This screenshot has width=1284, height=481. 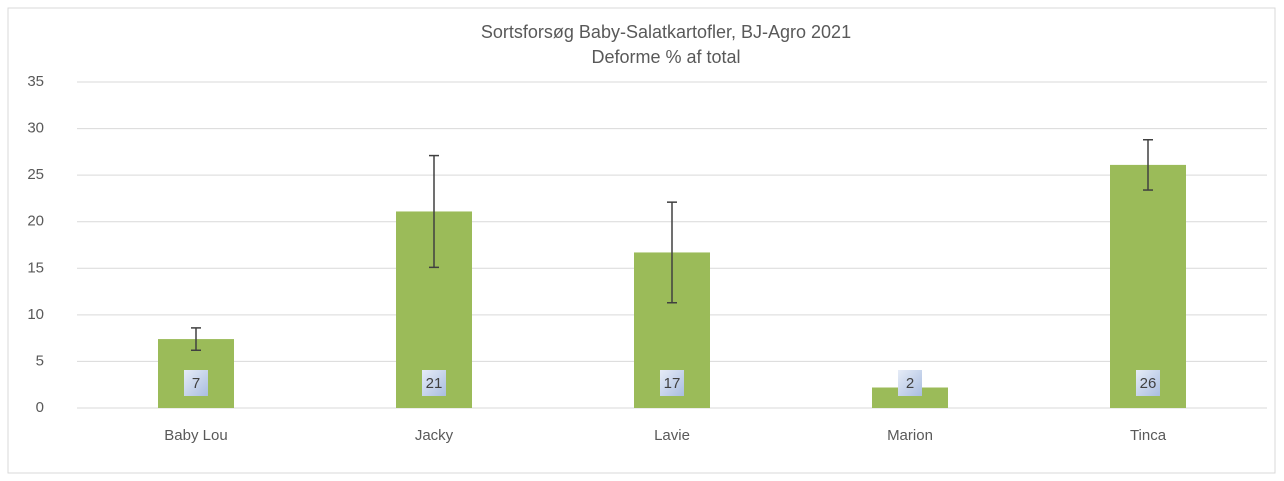 I want to click on value-label: 26, so click(x=1148, y=383).